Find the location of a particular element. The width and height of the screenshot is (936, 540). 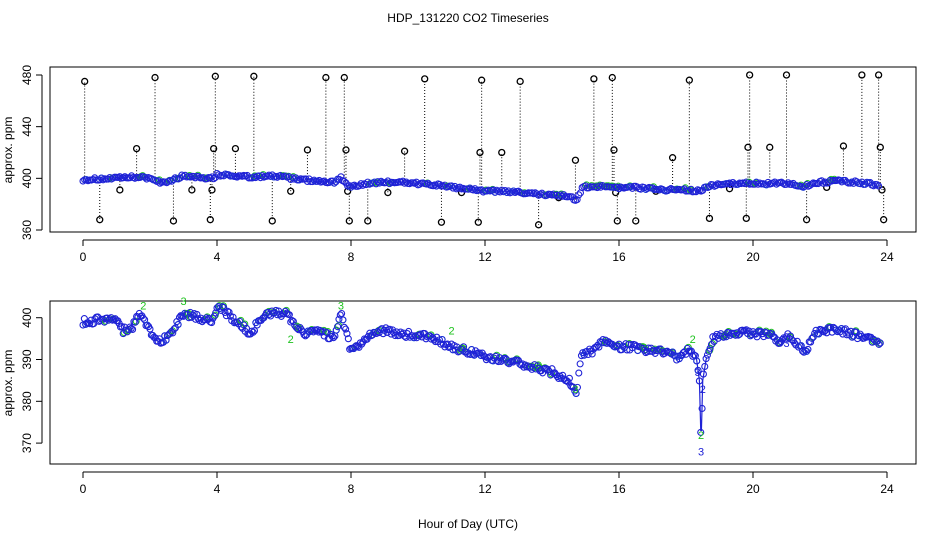

top-y-tick-label: 440 is located at coordinates (27, 126).